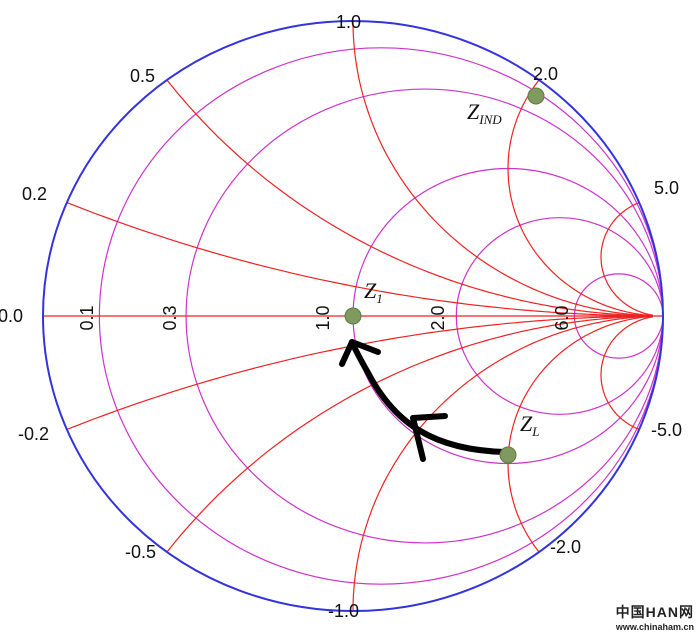  Describe the element at coordinates (562, 317) in the screenshot. I see `resistance-label-60: 6.0` at that location.